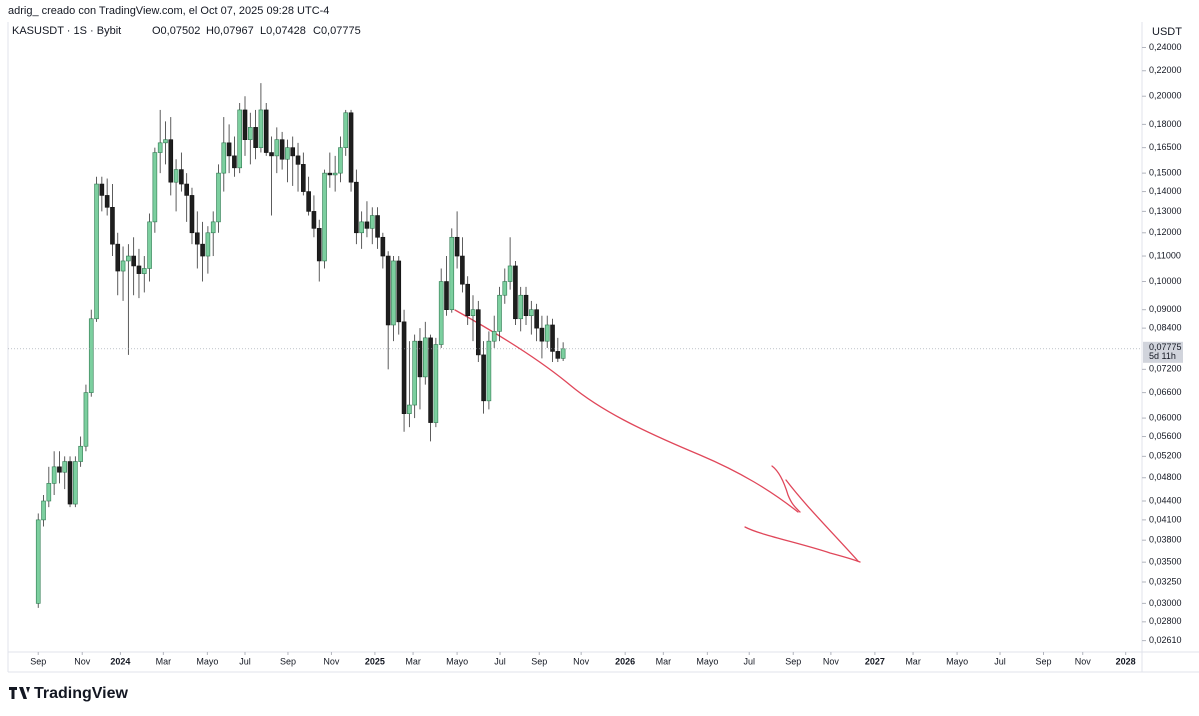  Describe the element at coordinates (1165, 500) in the screenshot. I see `y-tick-label: 0,04400` at that location.